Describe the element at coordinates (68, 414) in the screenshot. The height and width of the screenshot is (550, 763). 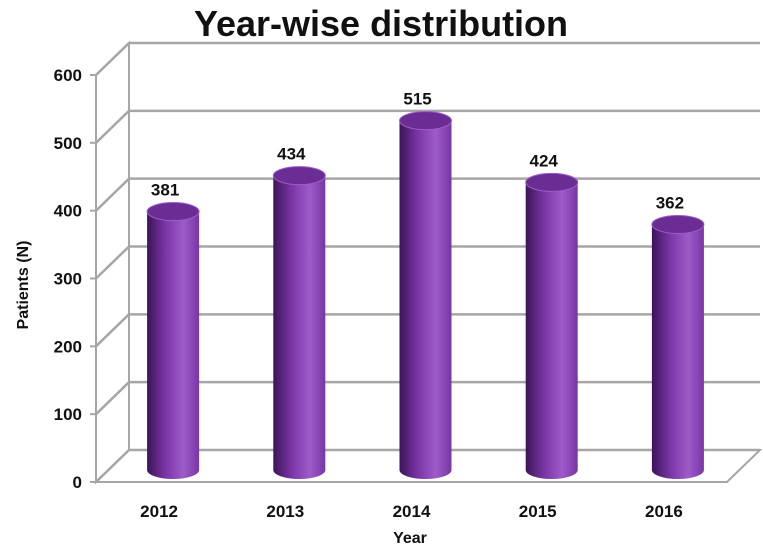
I see `y-tick-label: 100` at that location.